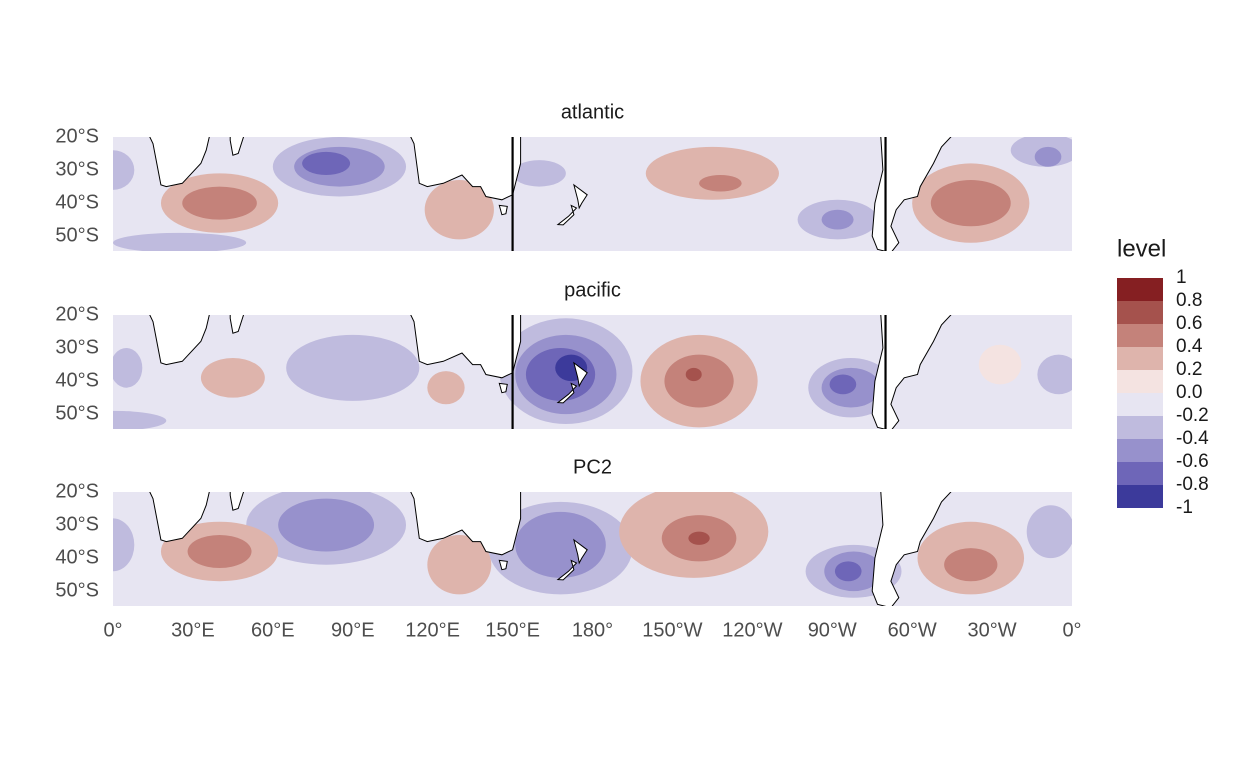 The image size is (1248, 768). Describe the element at coordinates (193, 630) in the screenshot. I see `x-tick-label: 30°E` at that location.